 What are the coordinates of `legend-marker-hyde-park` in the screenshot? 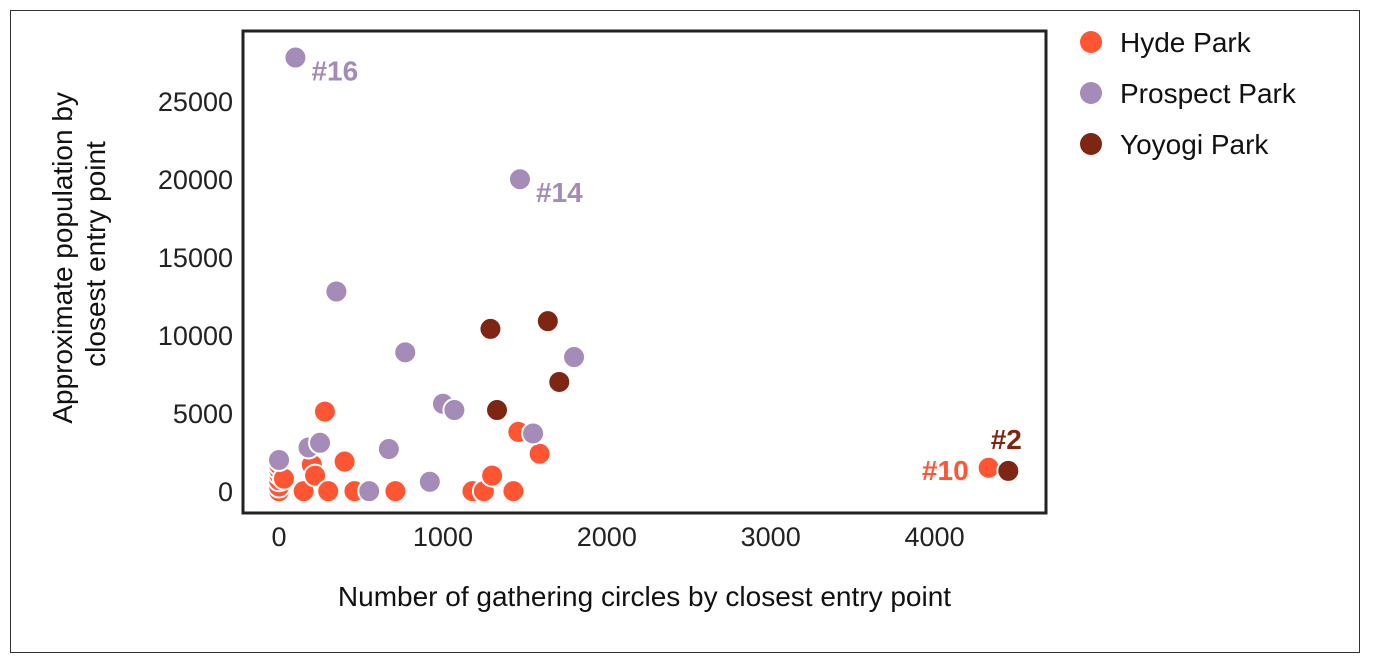 It's located at (1091, 42).